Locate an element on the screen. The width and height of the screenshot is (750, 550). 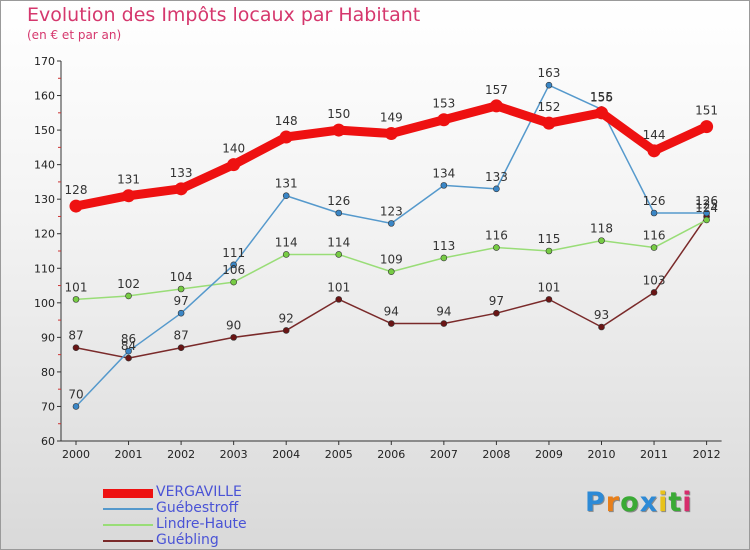
data-label: 134 is located at coordinates (443, 173).